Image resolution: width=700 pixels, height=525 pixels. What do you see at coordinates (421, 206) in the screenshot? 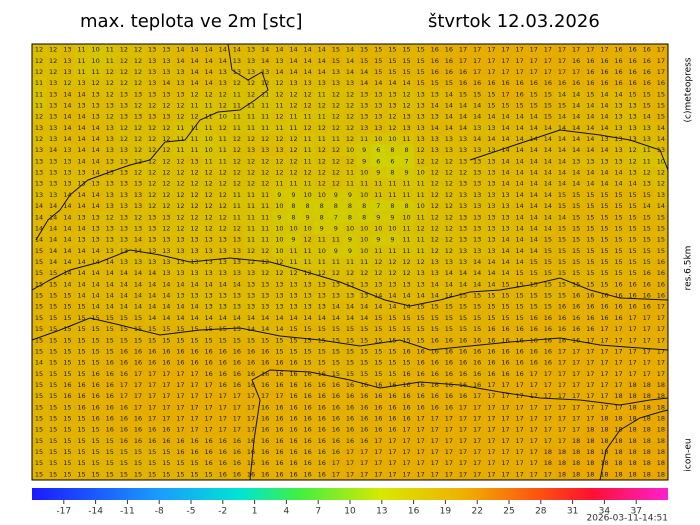
I see `cell-value: 10` at bounding box center [421, 206].